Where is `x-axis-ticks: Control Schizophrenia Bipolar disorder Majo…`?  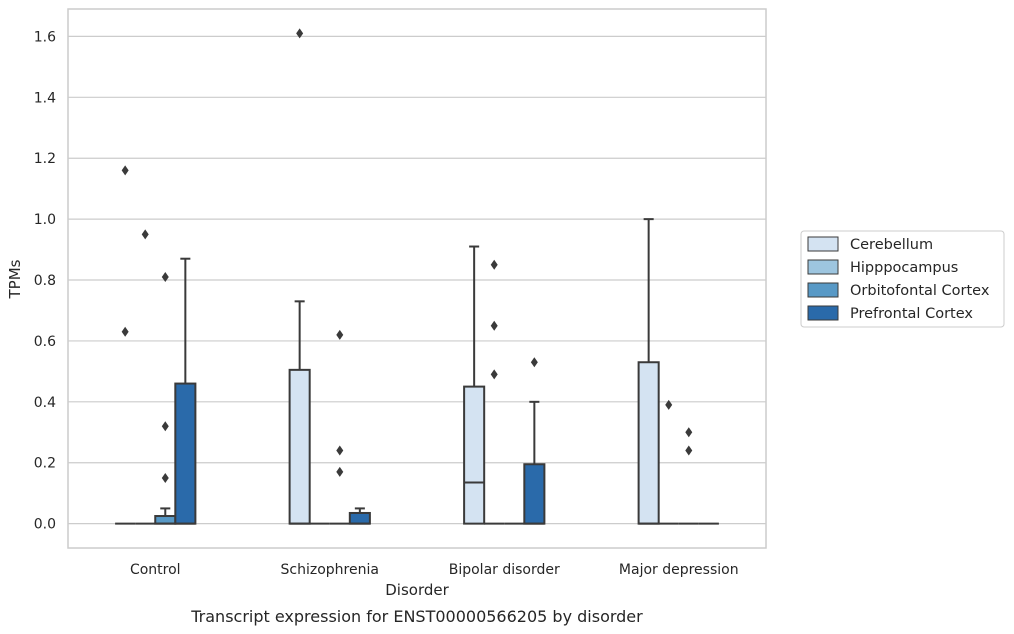
x-axis-ticks: Control Schizophrenia Bipolar disorder Majo… is located at coordinates (434, 570).